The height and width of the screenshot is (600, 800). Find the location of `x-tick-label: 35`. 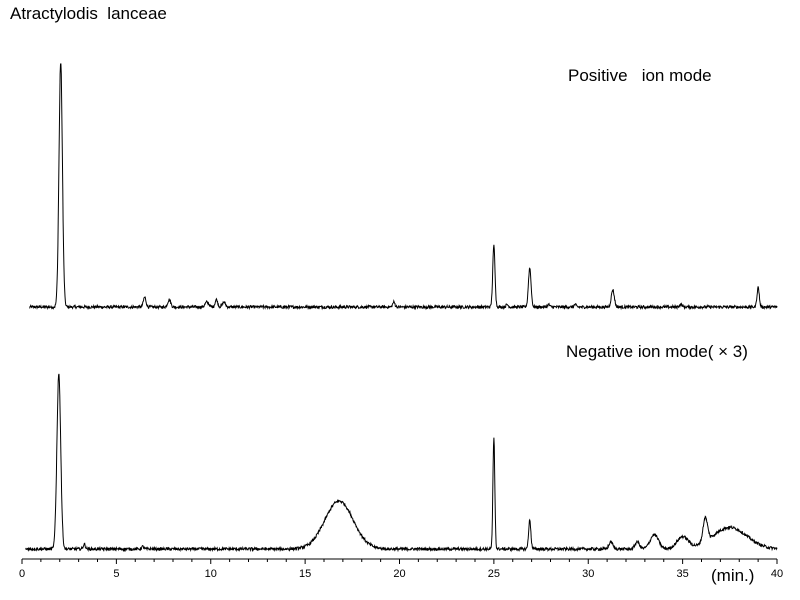

x-tick-label: 35 is located at coordinates (683, 574).